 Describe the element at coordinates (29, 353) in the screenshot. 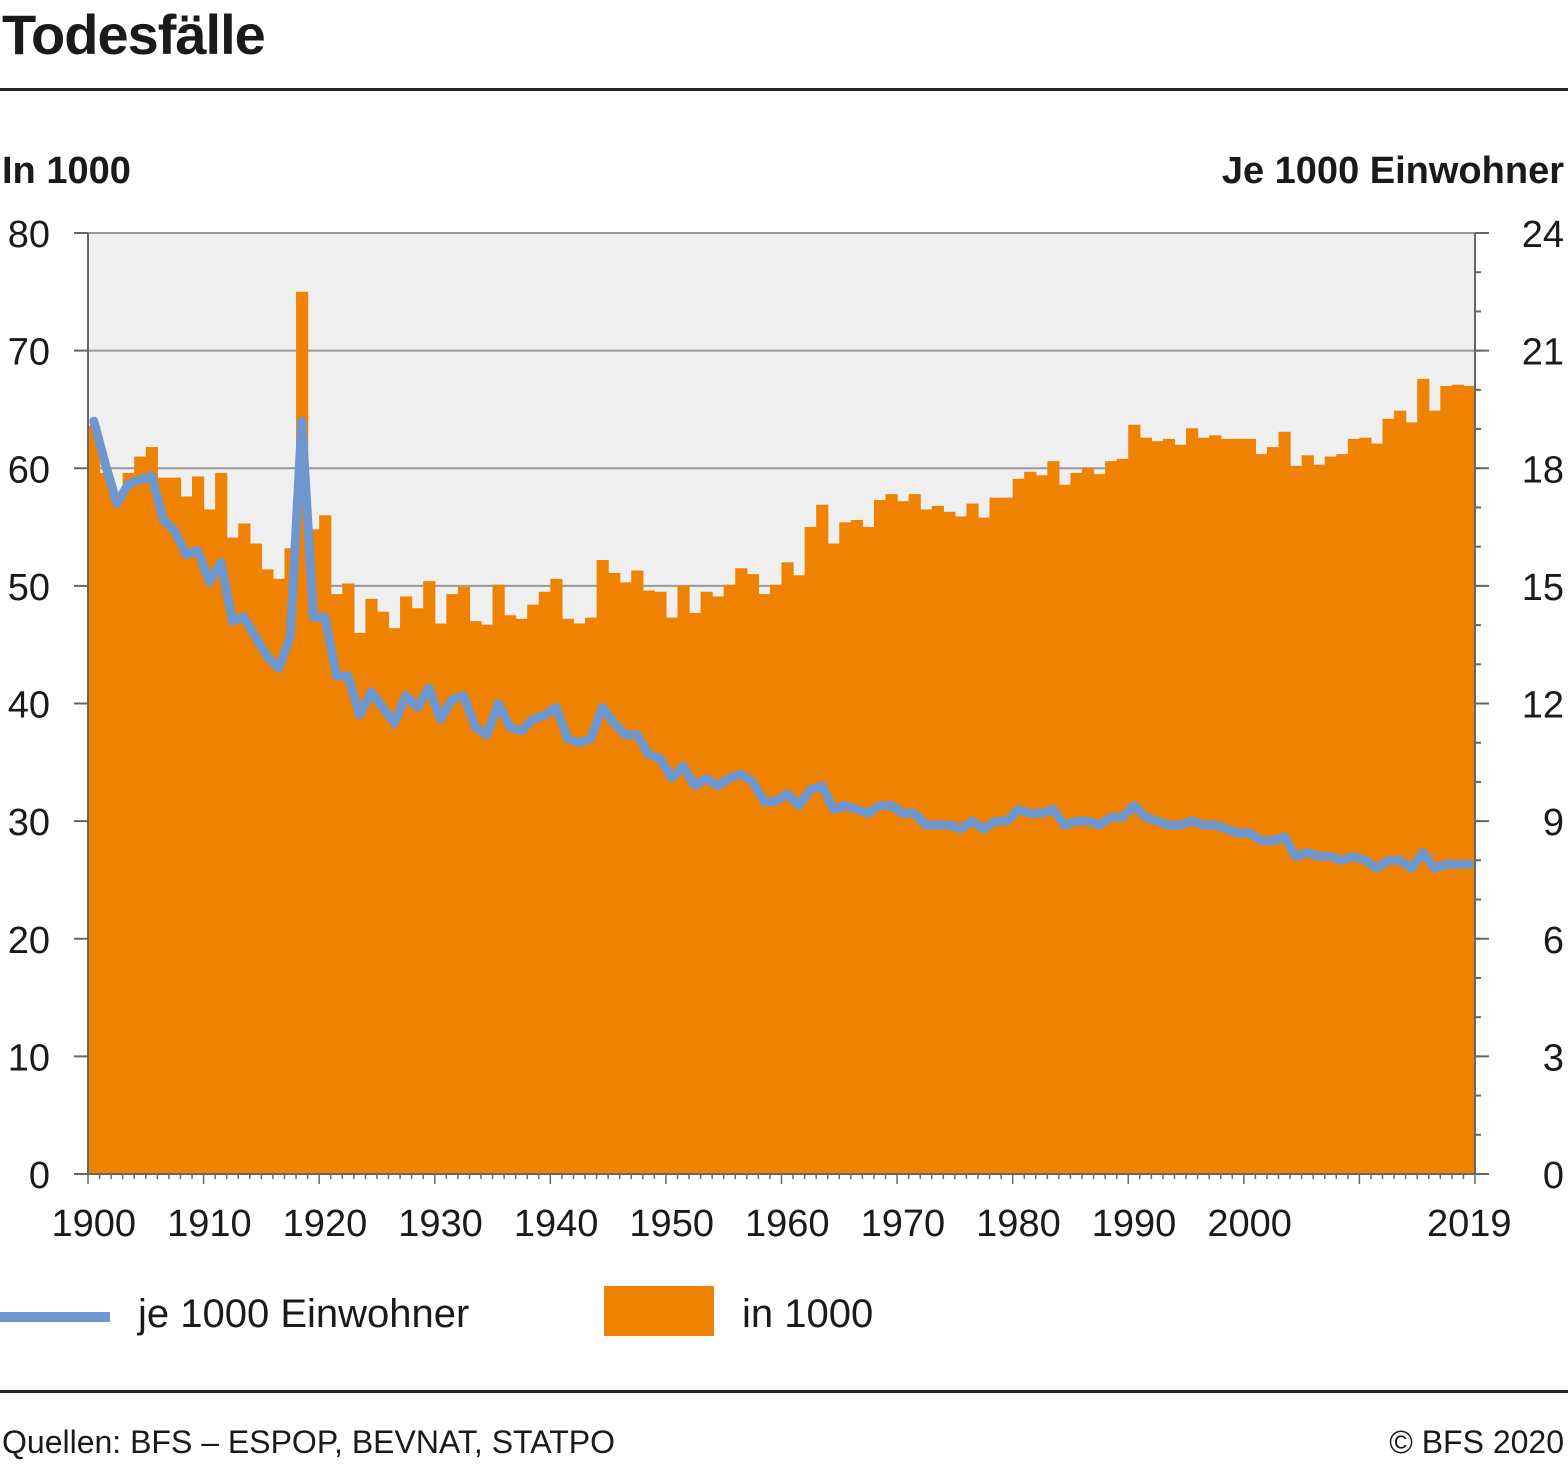

I see `left-tick-label: 70` at that location.